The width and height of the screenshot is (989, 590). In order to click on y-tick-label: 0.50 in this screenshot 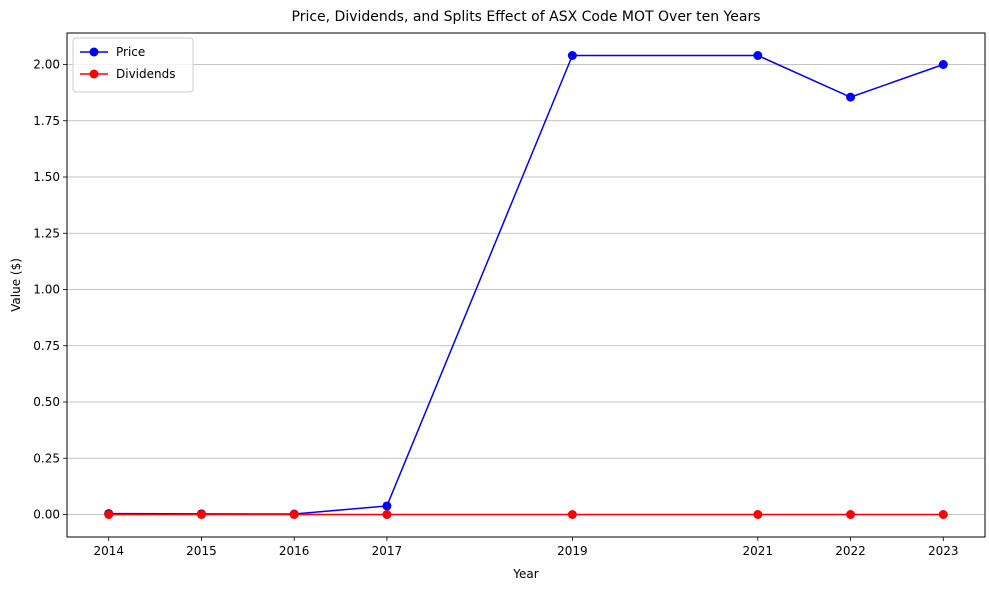, I will do `click(46, 402)`.